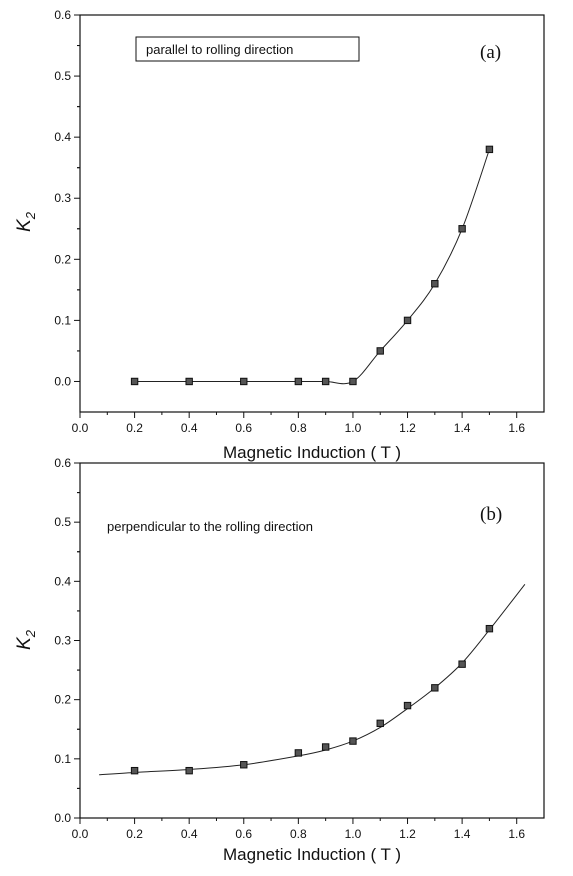 The width and height of the screenshot is (573, 876). Describe the element at coordinates (462, 428) in the screenshot. I see `panel-a-x-tick-label: 1.4` at that location.